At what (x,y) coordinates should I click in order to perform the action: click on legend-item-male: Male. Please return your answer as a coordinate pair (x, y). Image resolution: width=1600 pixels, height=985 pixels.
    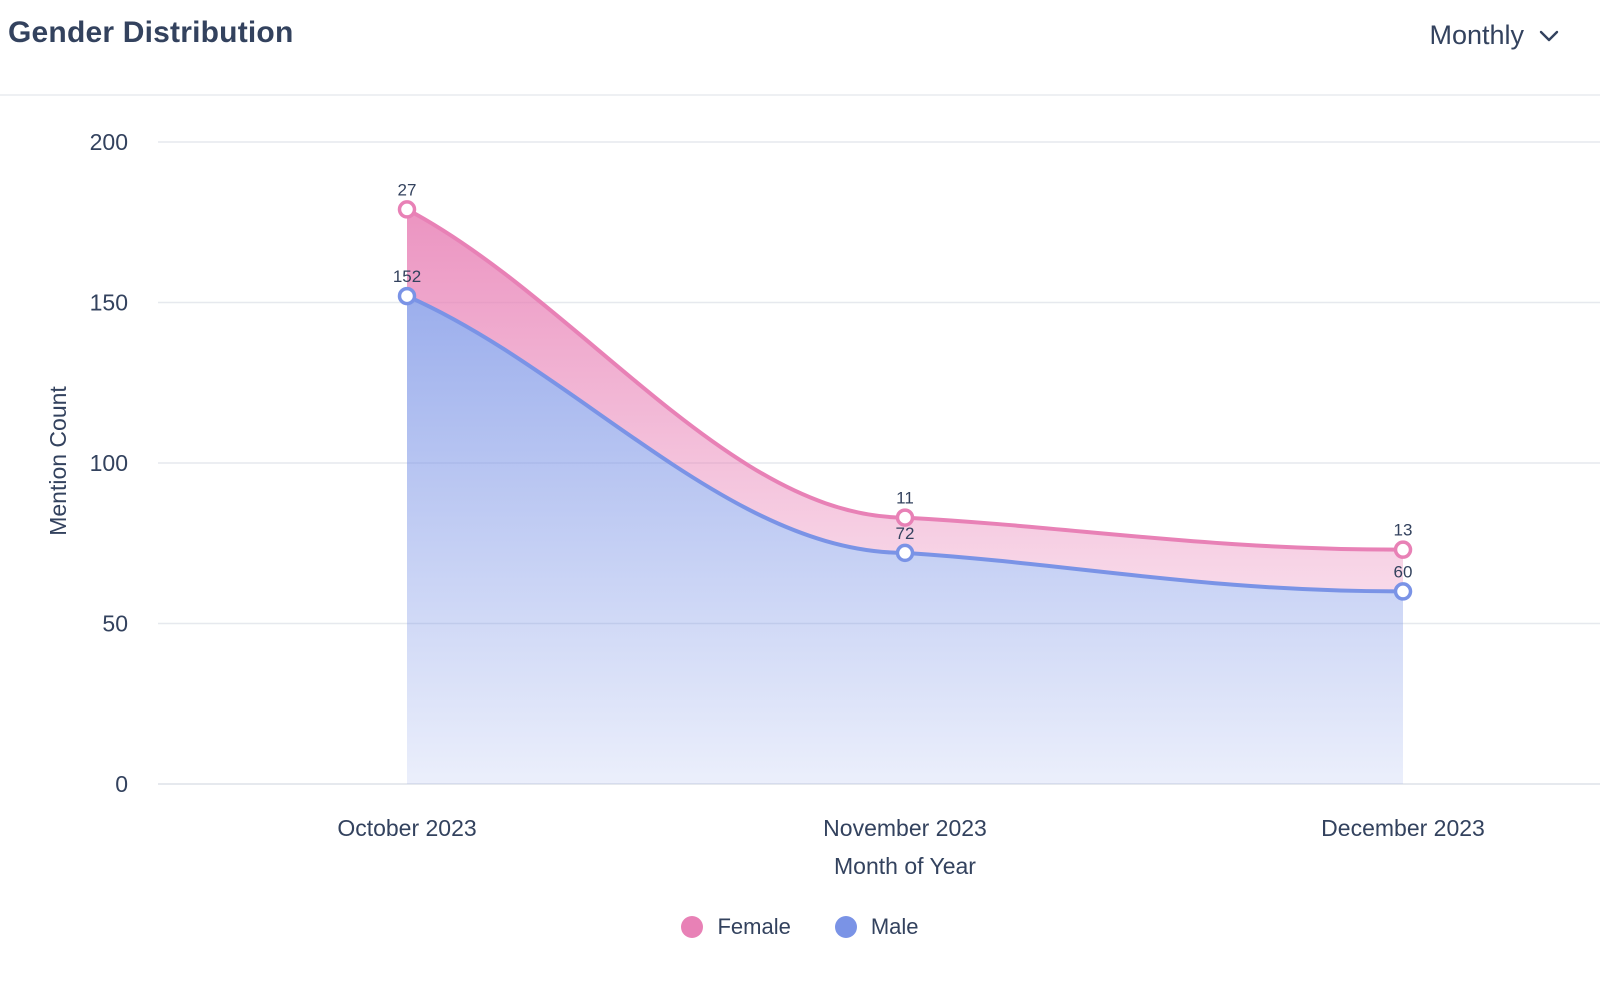
    Looking at the image, I should click on (876, 927).